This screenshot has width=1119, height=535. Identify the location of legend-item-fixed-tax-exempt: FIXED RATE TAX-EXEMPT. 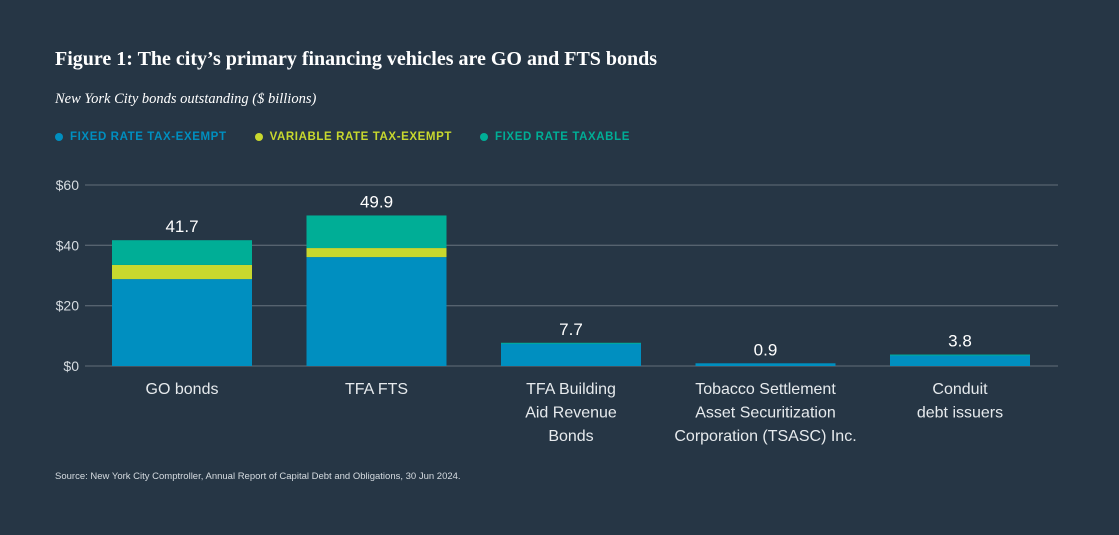
(141, 137).